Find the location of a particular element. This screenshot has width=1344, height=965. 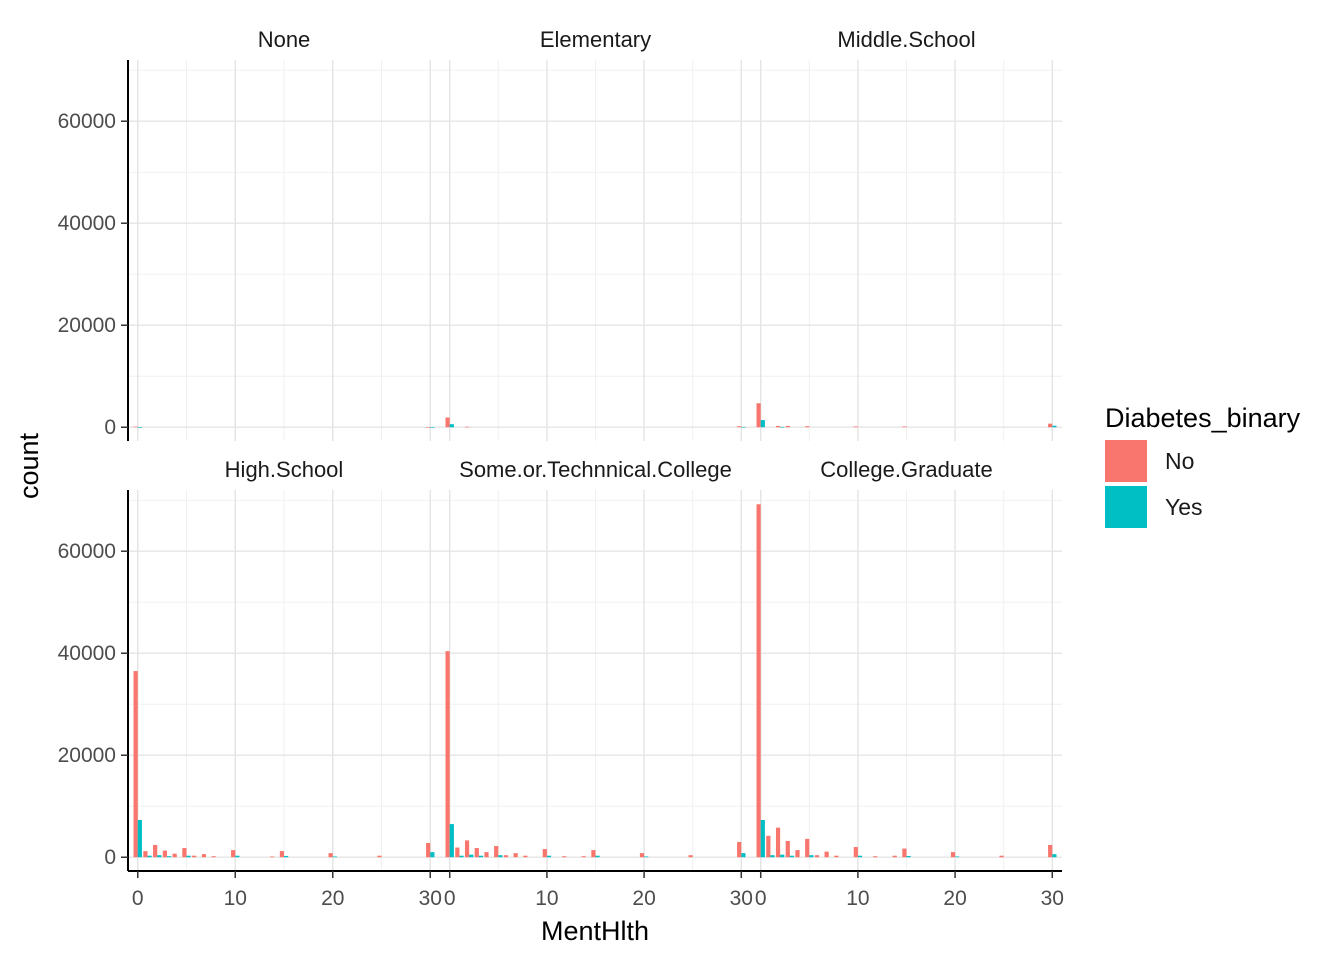

legend-item-no: No is located at coordinates (1220, 461).